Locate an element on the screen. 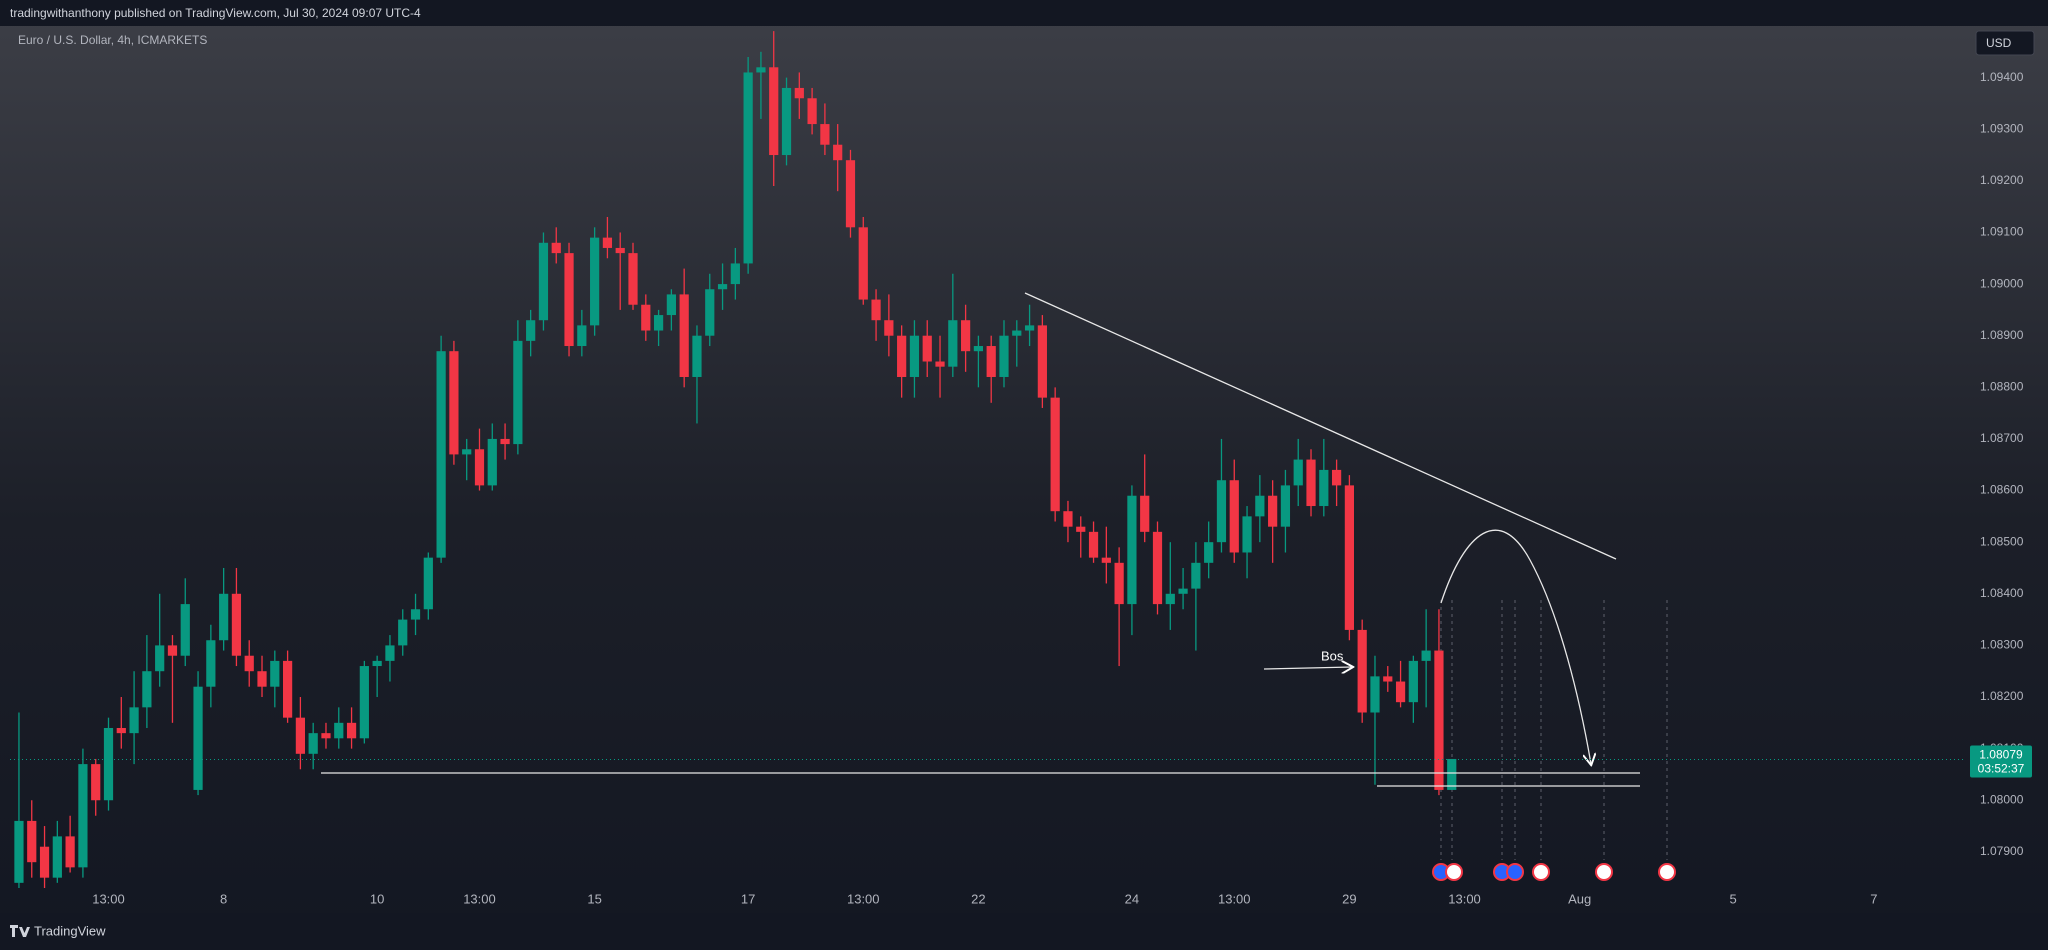 This screenshot has height=950, width=2048. currency-box is located at coordinates (2005, 43).